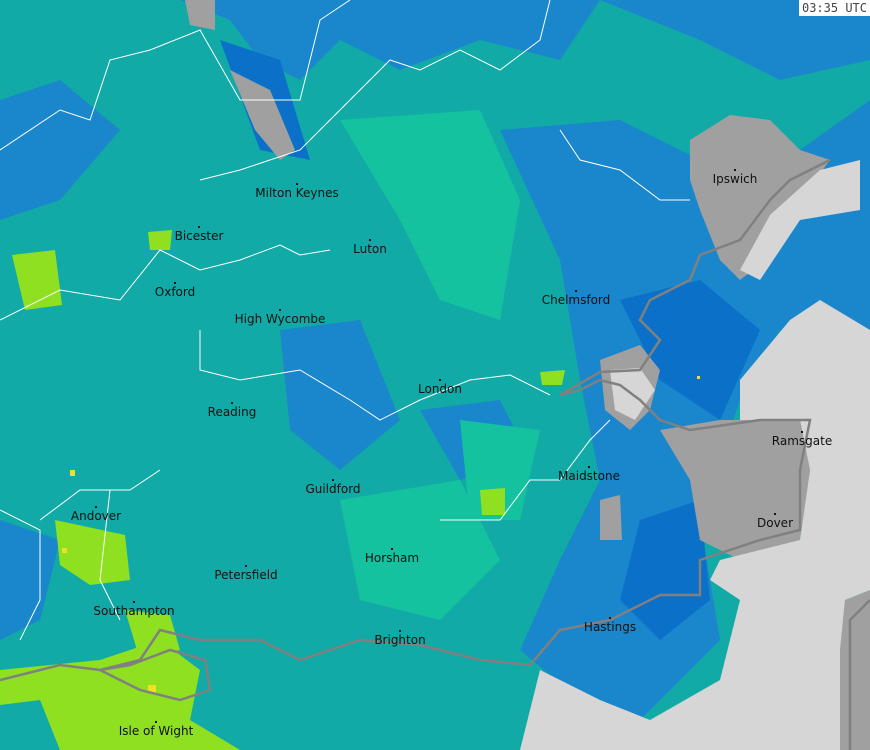 This screenshot has height=750, width=870. What do you see at coordinates (156, 731) in the screenshot?
I see `city-label: Isle of Wight` at bounding box center [156, 731].